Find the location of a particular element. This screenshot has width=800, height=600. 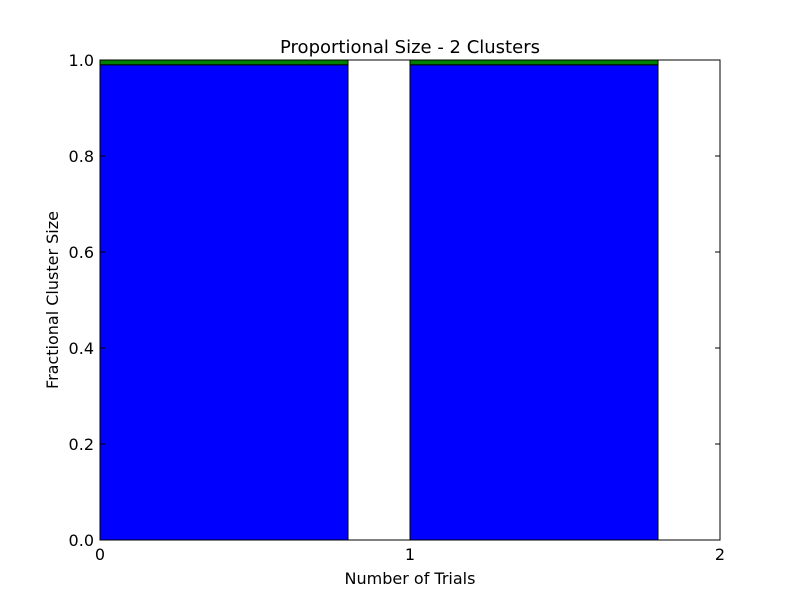

y-tick-label: 0.0 is located at coordinates (81, 540).